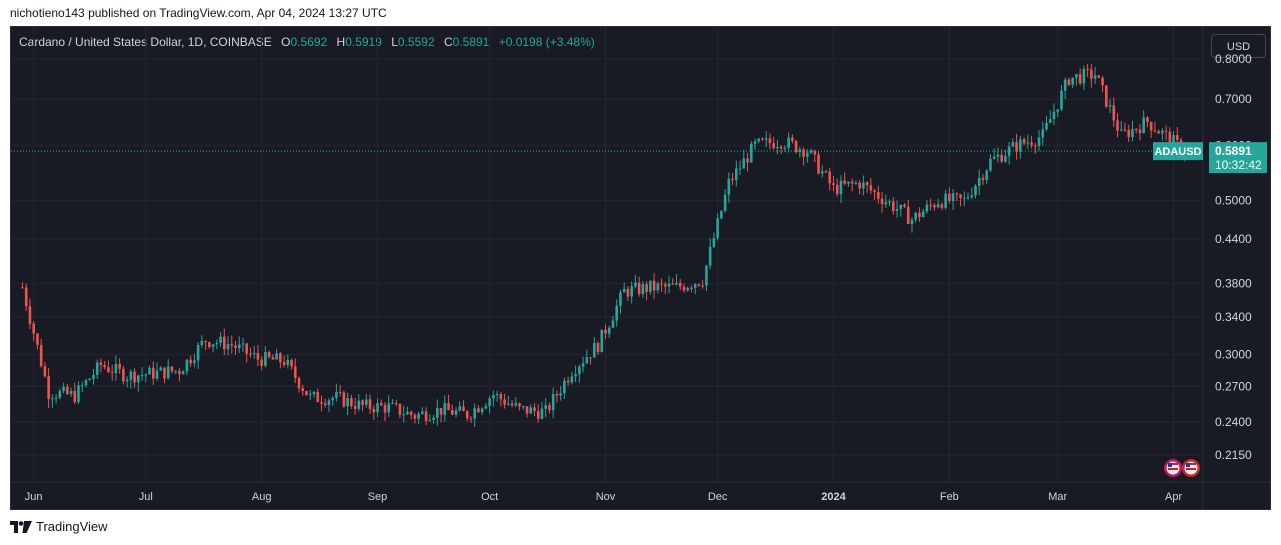 This screenshot has height=545, width=1281. I want to click on change-value: +0.0198 (+3.48%), so click(546, 42).